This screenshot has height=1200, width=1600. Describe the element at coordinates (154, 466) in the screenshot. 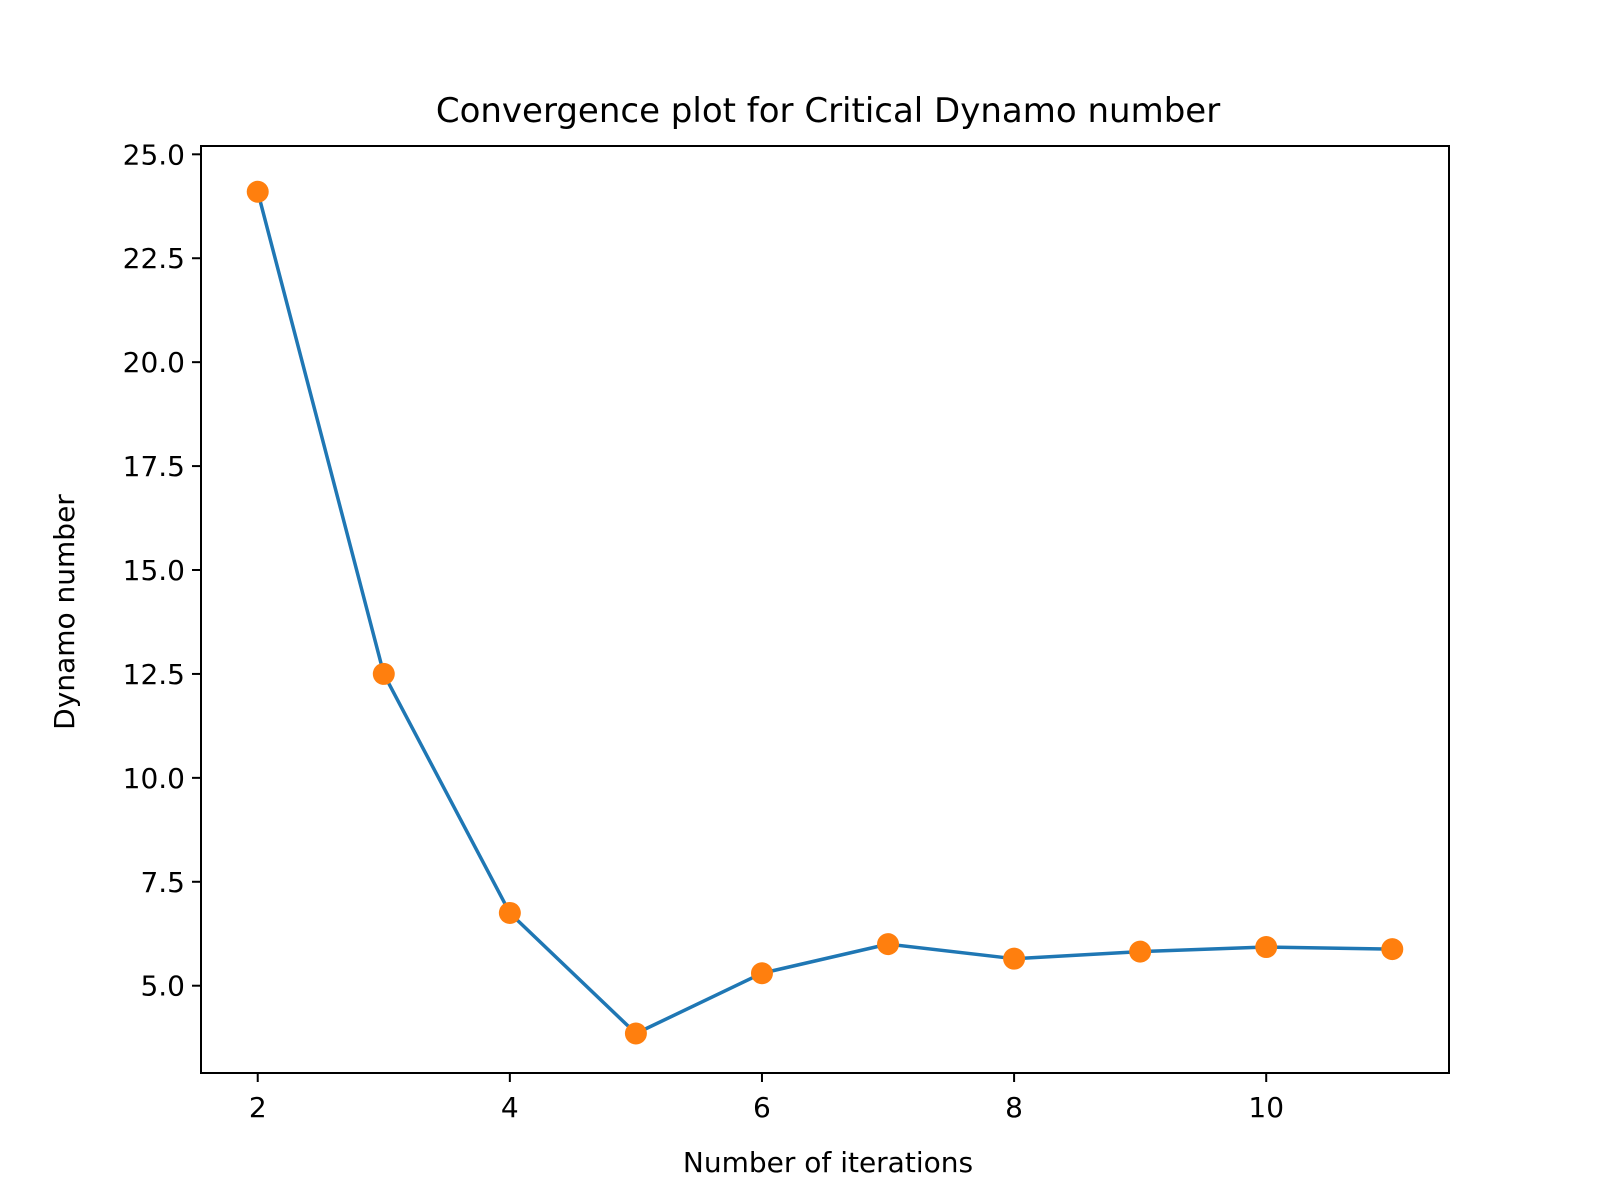

I see `y-tick-label: 17.5` at that location.